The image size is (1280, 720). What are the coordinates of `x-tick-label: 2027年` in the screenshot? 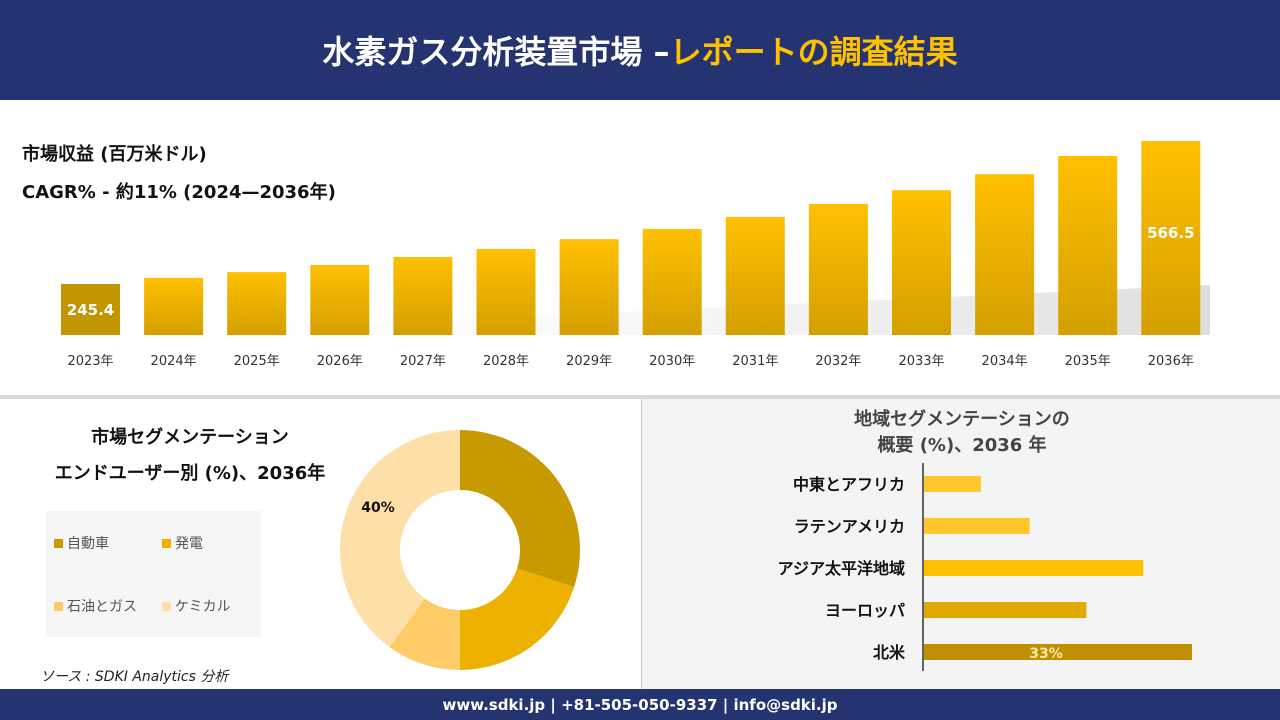 It's located at (423, 361).